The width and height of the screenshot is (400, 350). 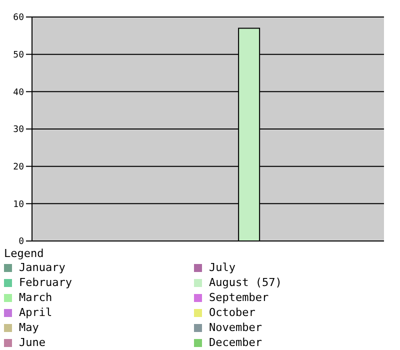 I want to click on legend-label: June, so click(x=32, y=342).